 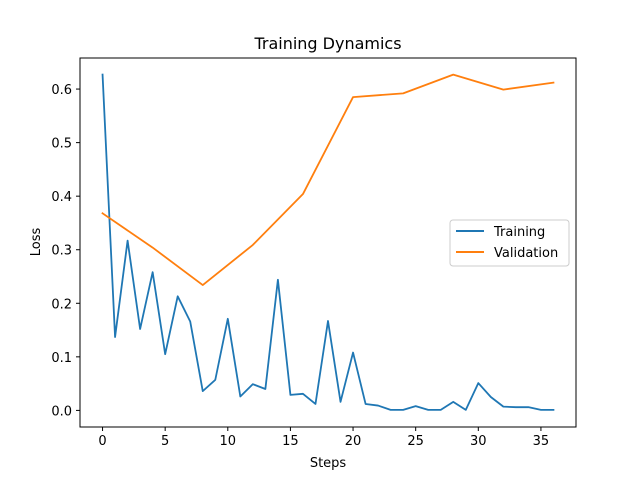 What do you see at coordinates (519, 232) in the screenshot?
I see `legend-label-training: Training` at bounding box center [519, 232].